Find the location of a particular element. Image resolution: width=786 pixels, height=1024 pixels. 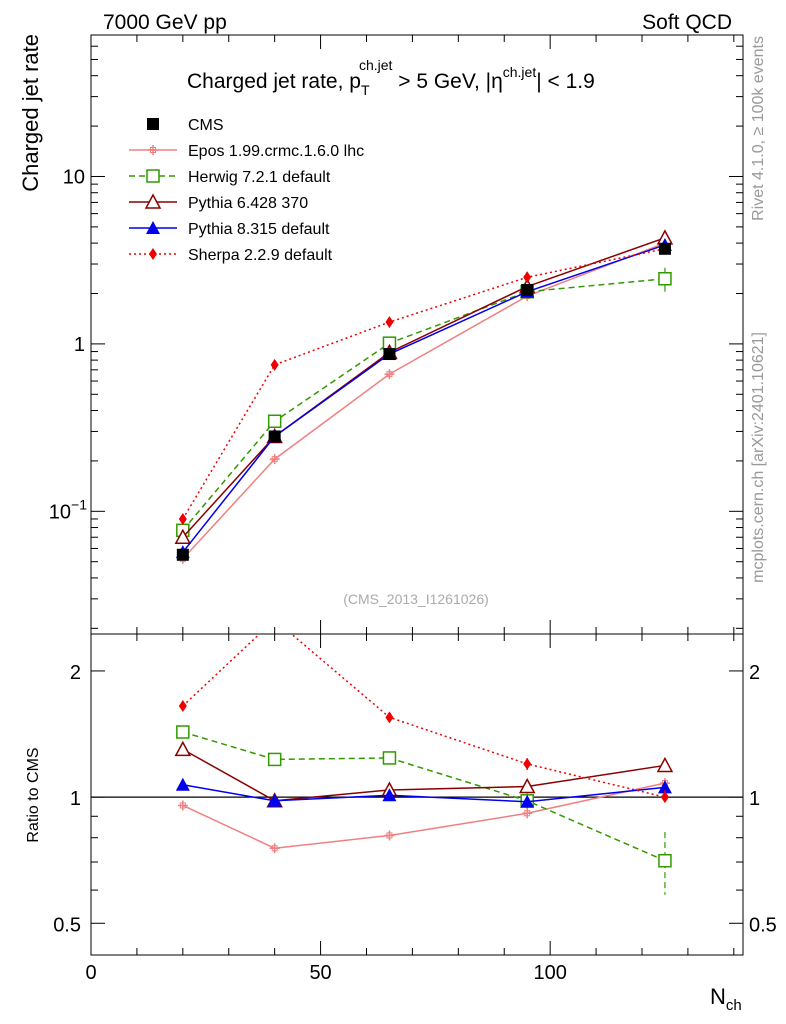

legend-item-pythia-8-315-default: Pythia 8.315 default is located at coordinates (229, 229).